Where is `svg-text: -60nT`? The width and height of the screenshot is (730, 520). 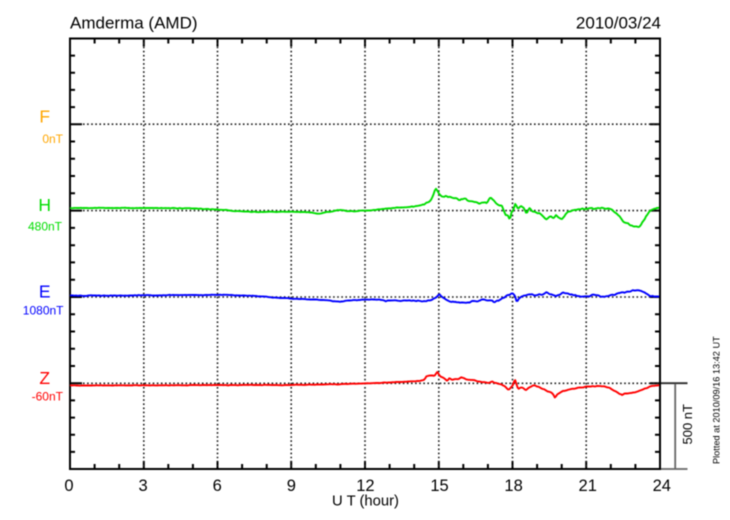 svg-text: -60nT is located at coordinates (48, 397).